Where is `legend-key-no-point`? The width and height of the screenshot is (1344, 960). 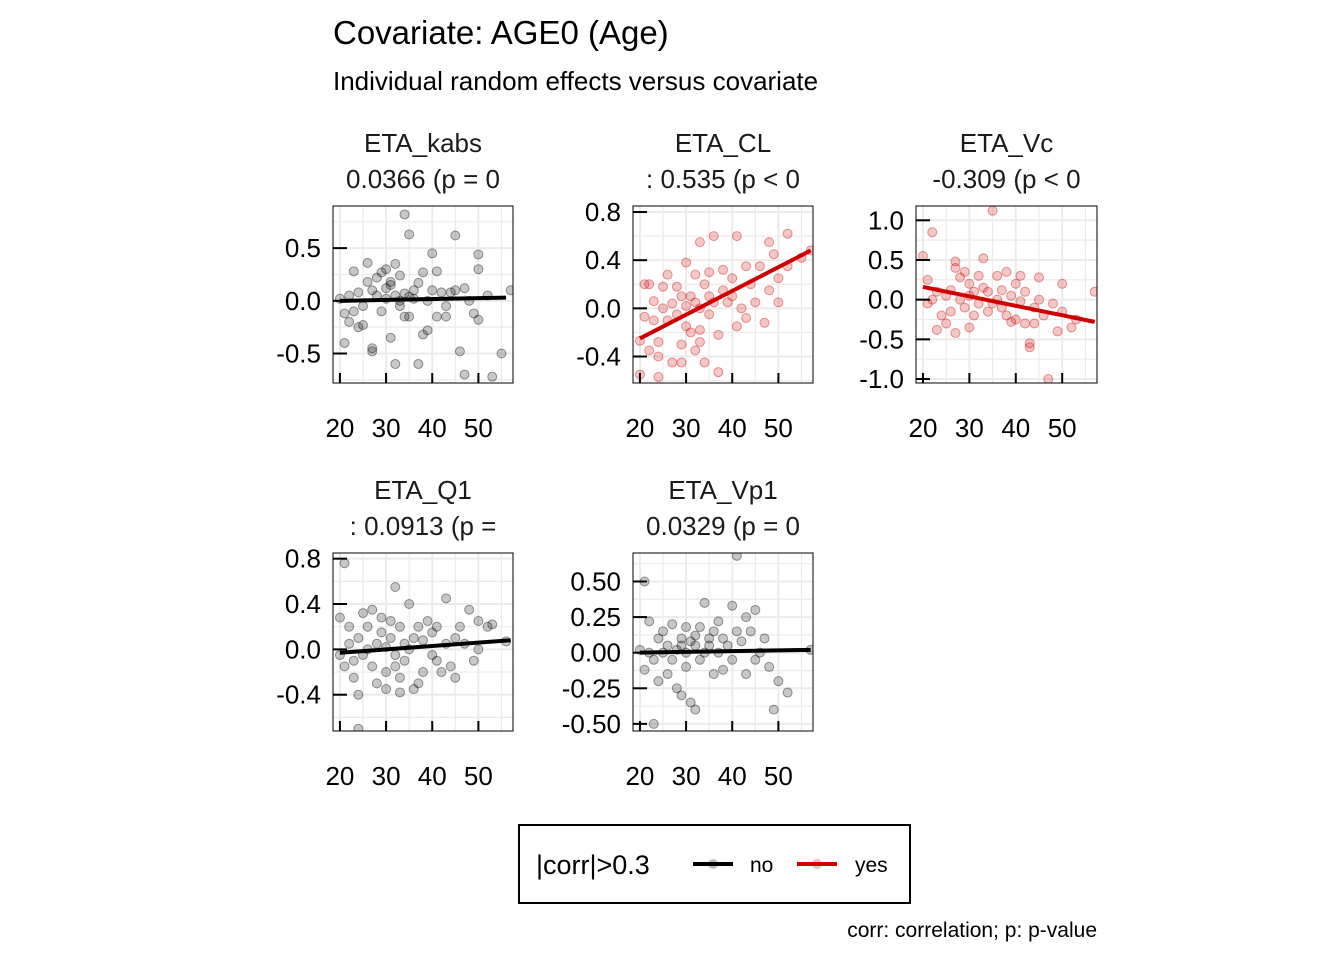 legend-key-no-point is located at coordinates (713, 864).